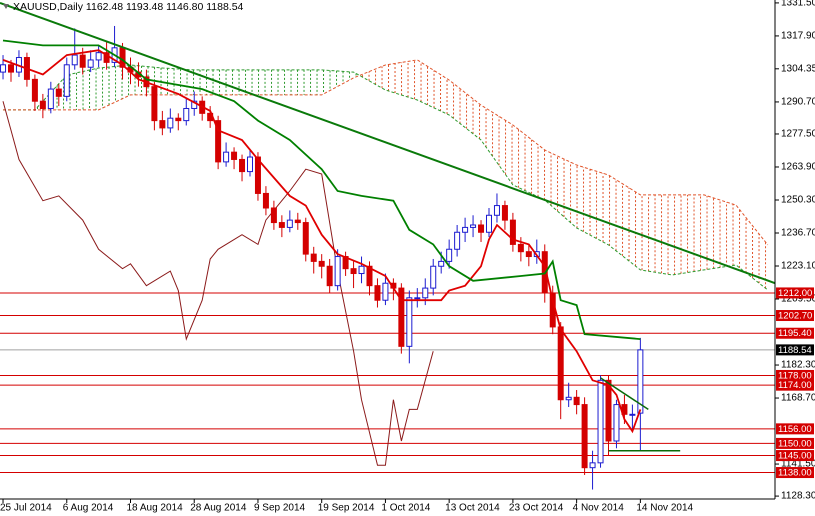 This screenshot has height=516, width=815. I want to click on y-tick-label: 1277.50, so click(798, 134).